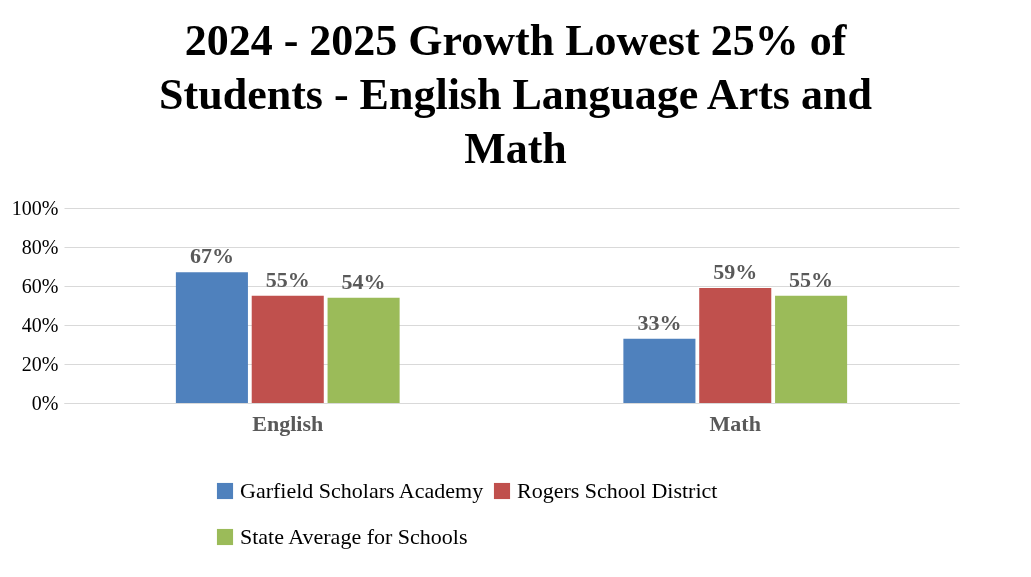  What do you see at coordinates (35, 207) in the screenshot?
I see `y-tick-label: 100%` at bounding box center [35, 207].